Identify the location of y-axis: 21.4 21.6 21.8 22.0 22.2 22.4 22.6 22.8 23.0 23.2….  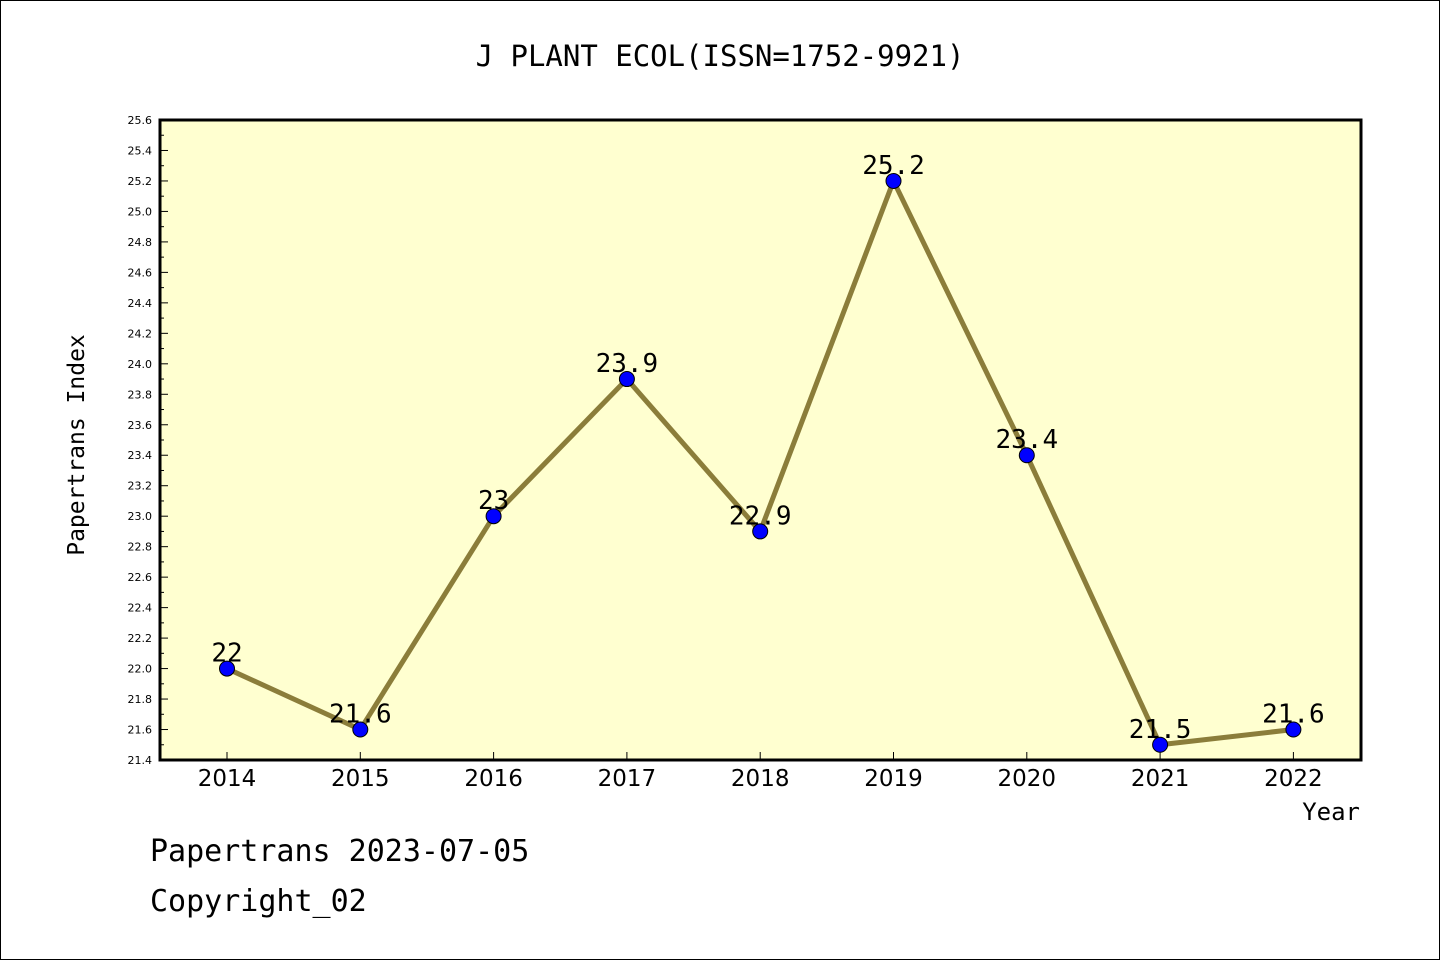
(148, 440).